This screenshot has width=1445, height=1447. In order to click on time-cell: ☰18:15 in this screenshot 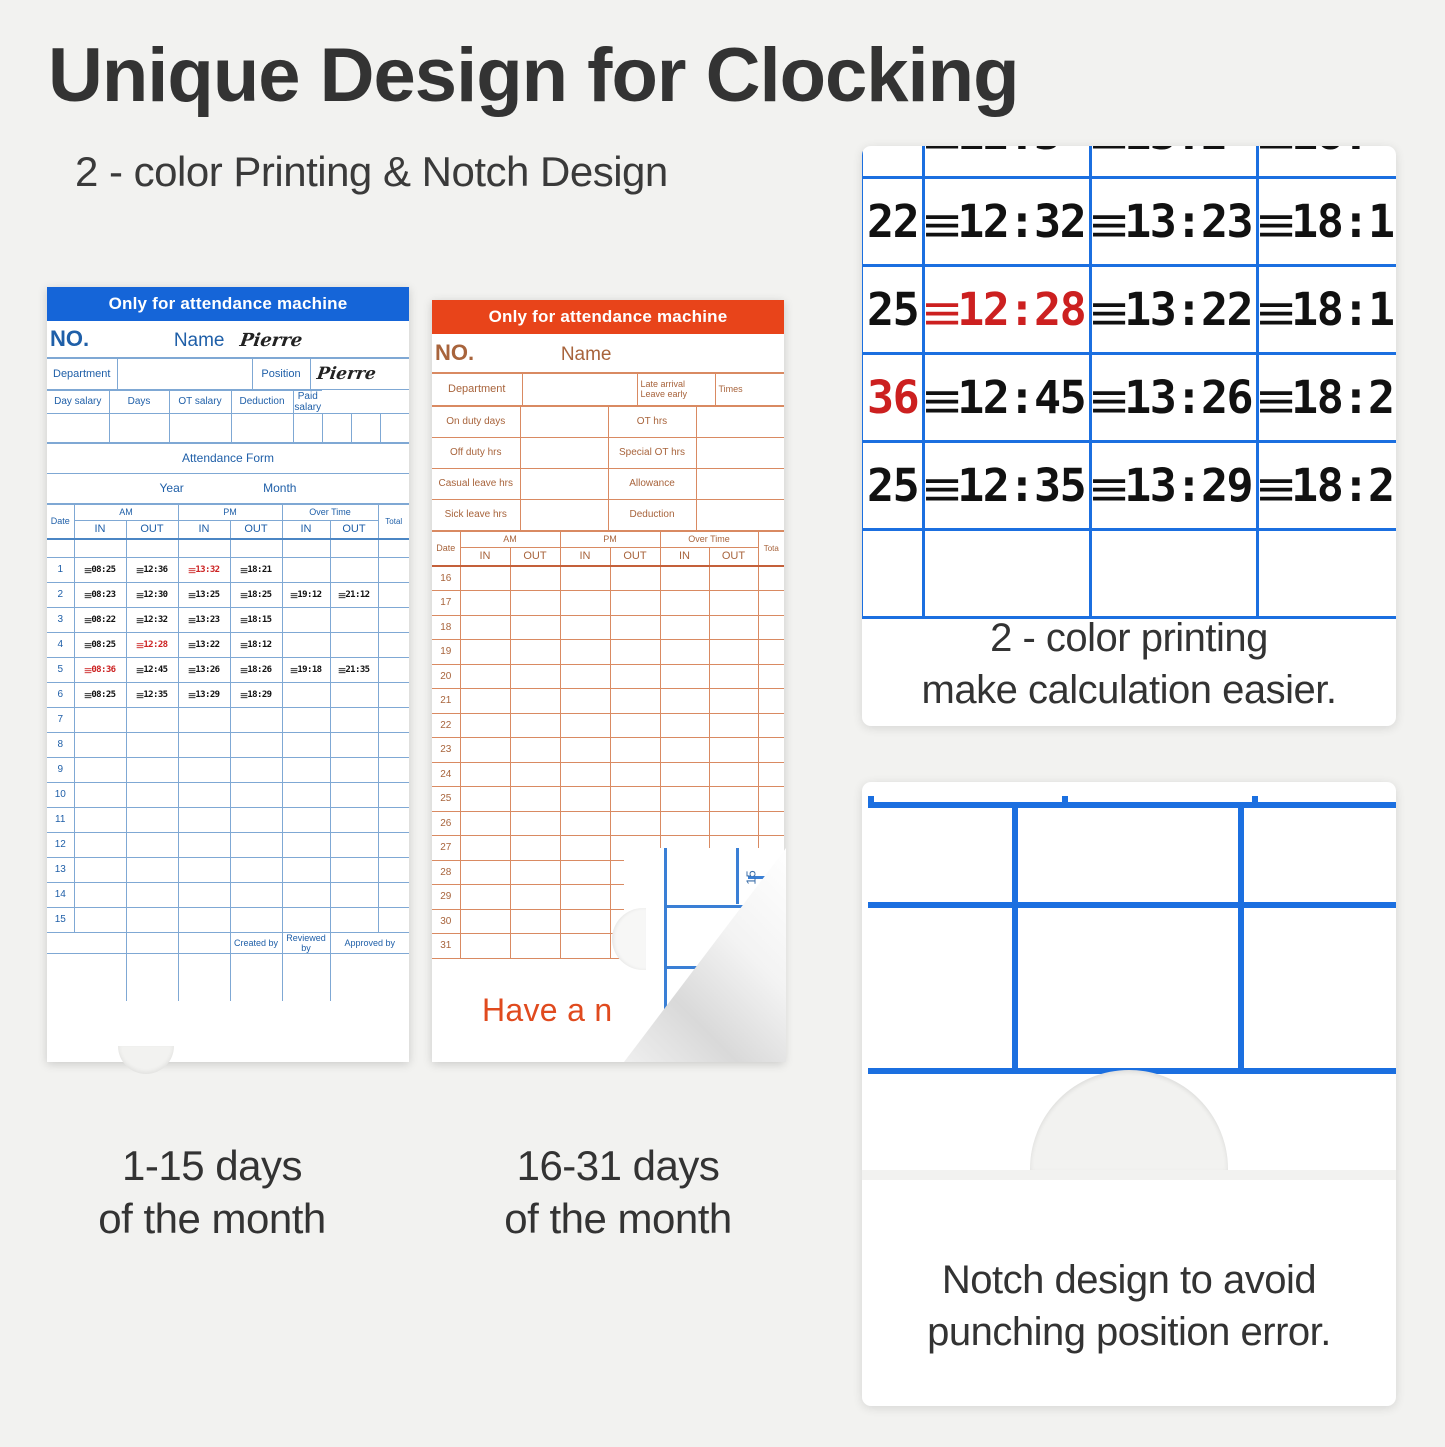, I will do `click(256, 619)`.